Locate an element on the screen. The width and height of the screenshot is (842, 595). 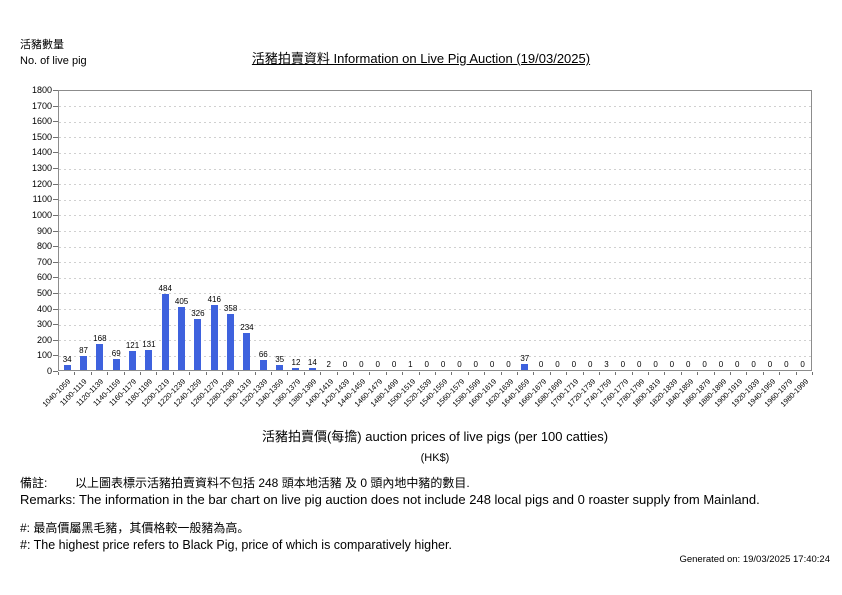
bar-value-label: 2 is located at coordinates (328, 364).